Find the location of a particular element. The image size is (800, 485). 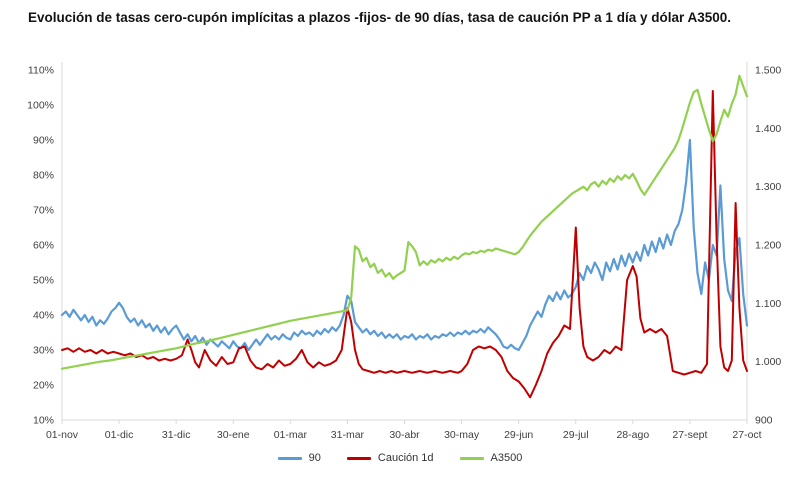

right-axis-tick-label: 1.100 is located at coordinates (768, 304).